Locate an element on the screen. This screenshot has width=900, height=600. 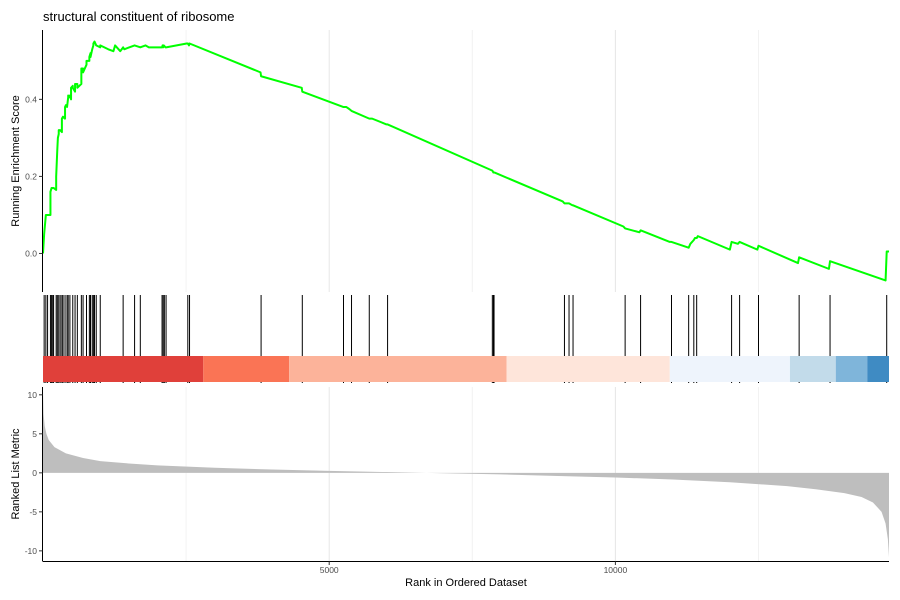
bottom-y-tick-label-0: 0 is located at coordinates (34, 473).